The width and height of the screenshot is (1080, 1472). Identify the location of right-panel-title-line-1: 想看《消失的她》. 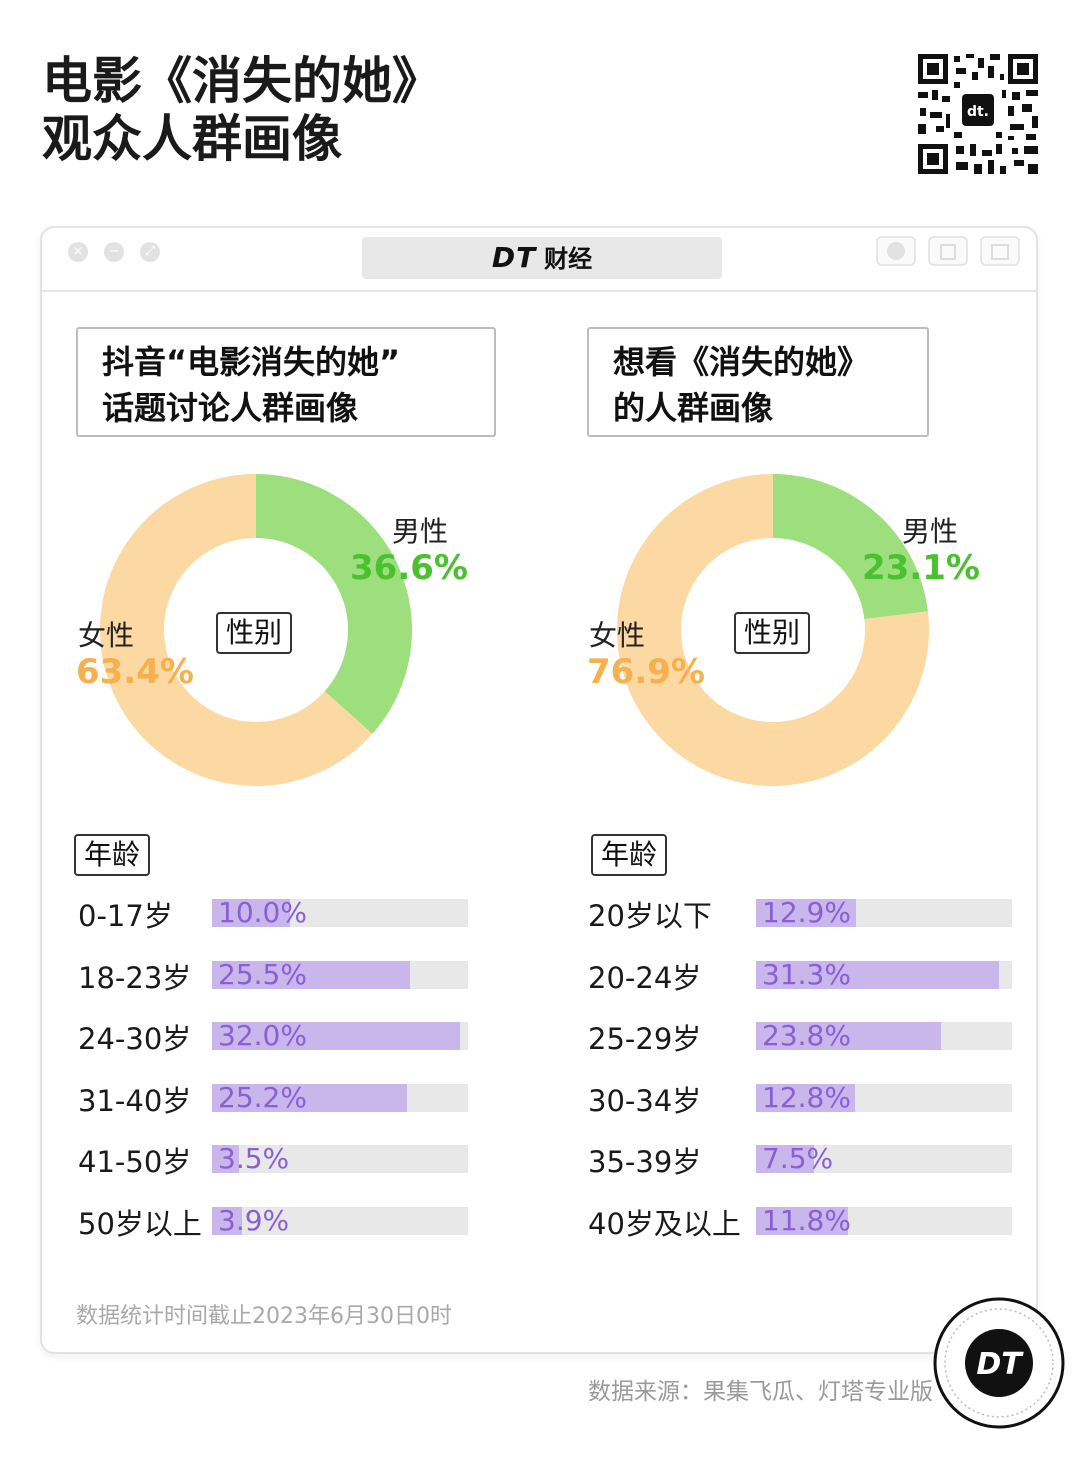
(741, 362).